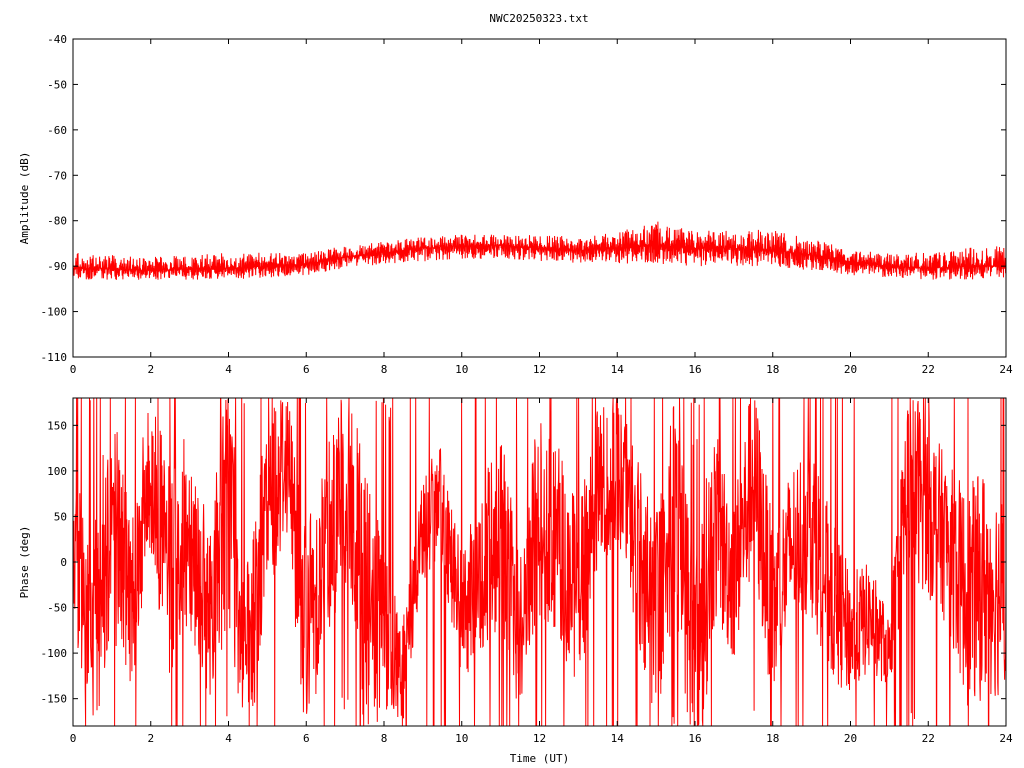  I want to click on phase-x-tick-label: 20, so click(850, 738).